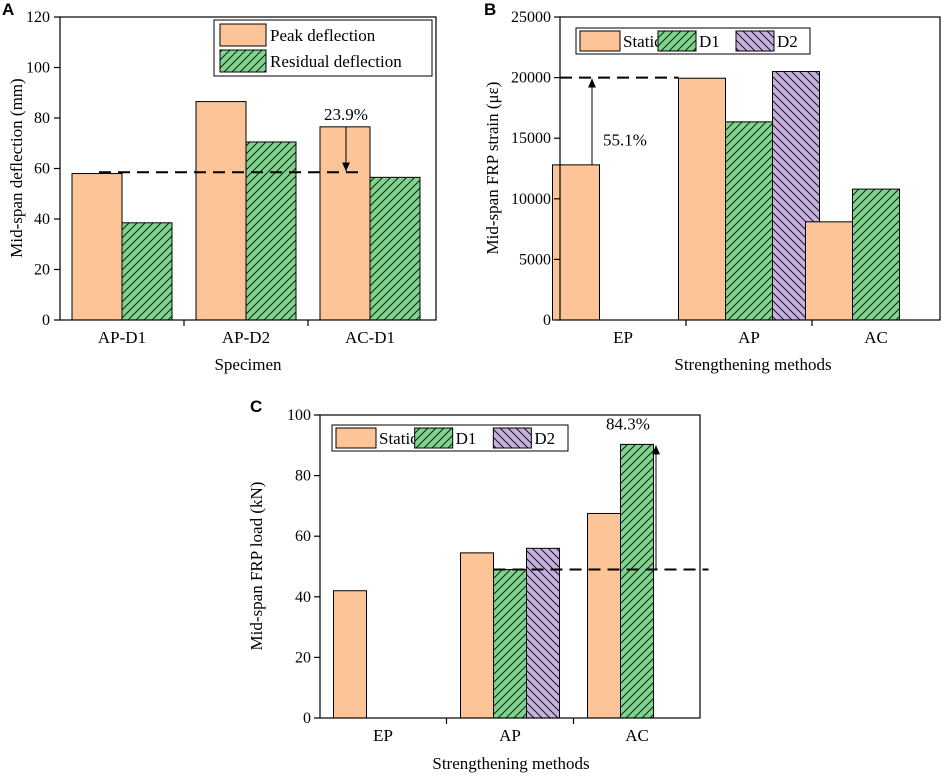 The width and height of the screenshot is (943, 778). I want to click on annotation-label: 55.1%, so click(625, 139).